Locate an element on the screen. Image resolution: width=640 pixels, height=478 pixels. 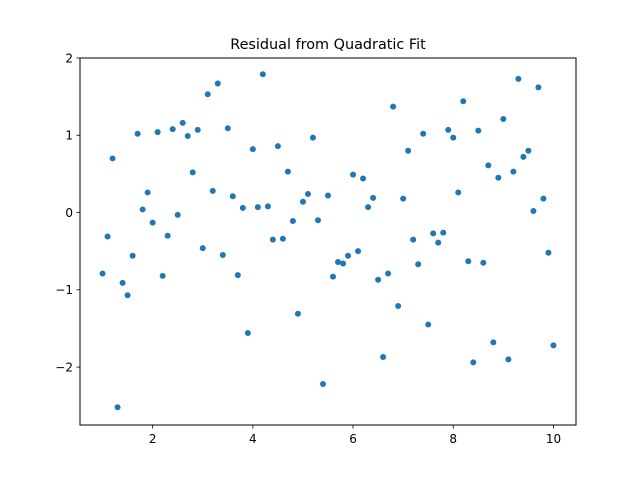
y-tick-label: −1 is located at coordinates (64, 290).